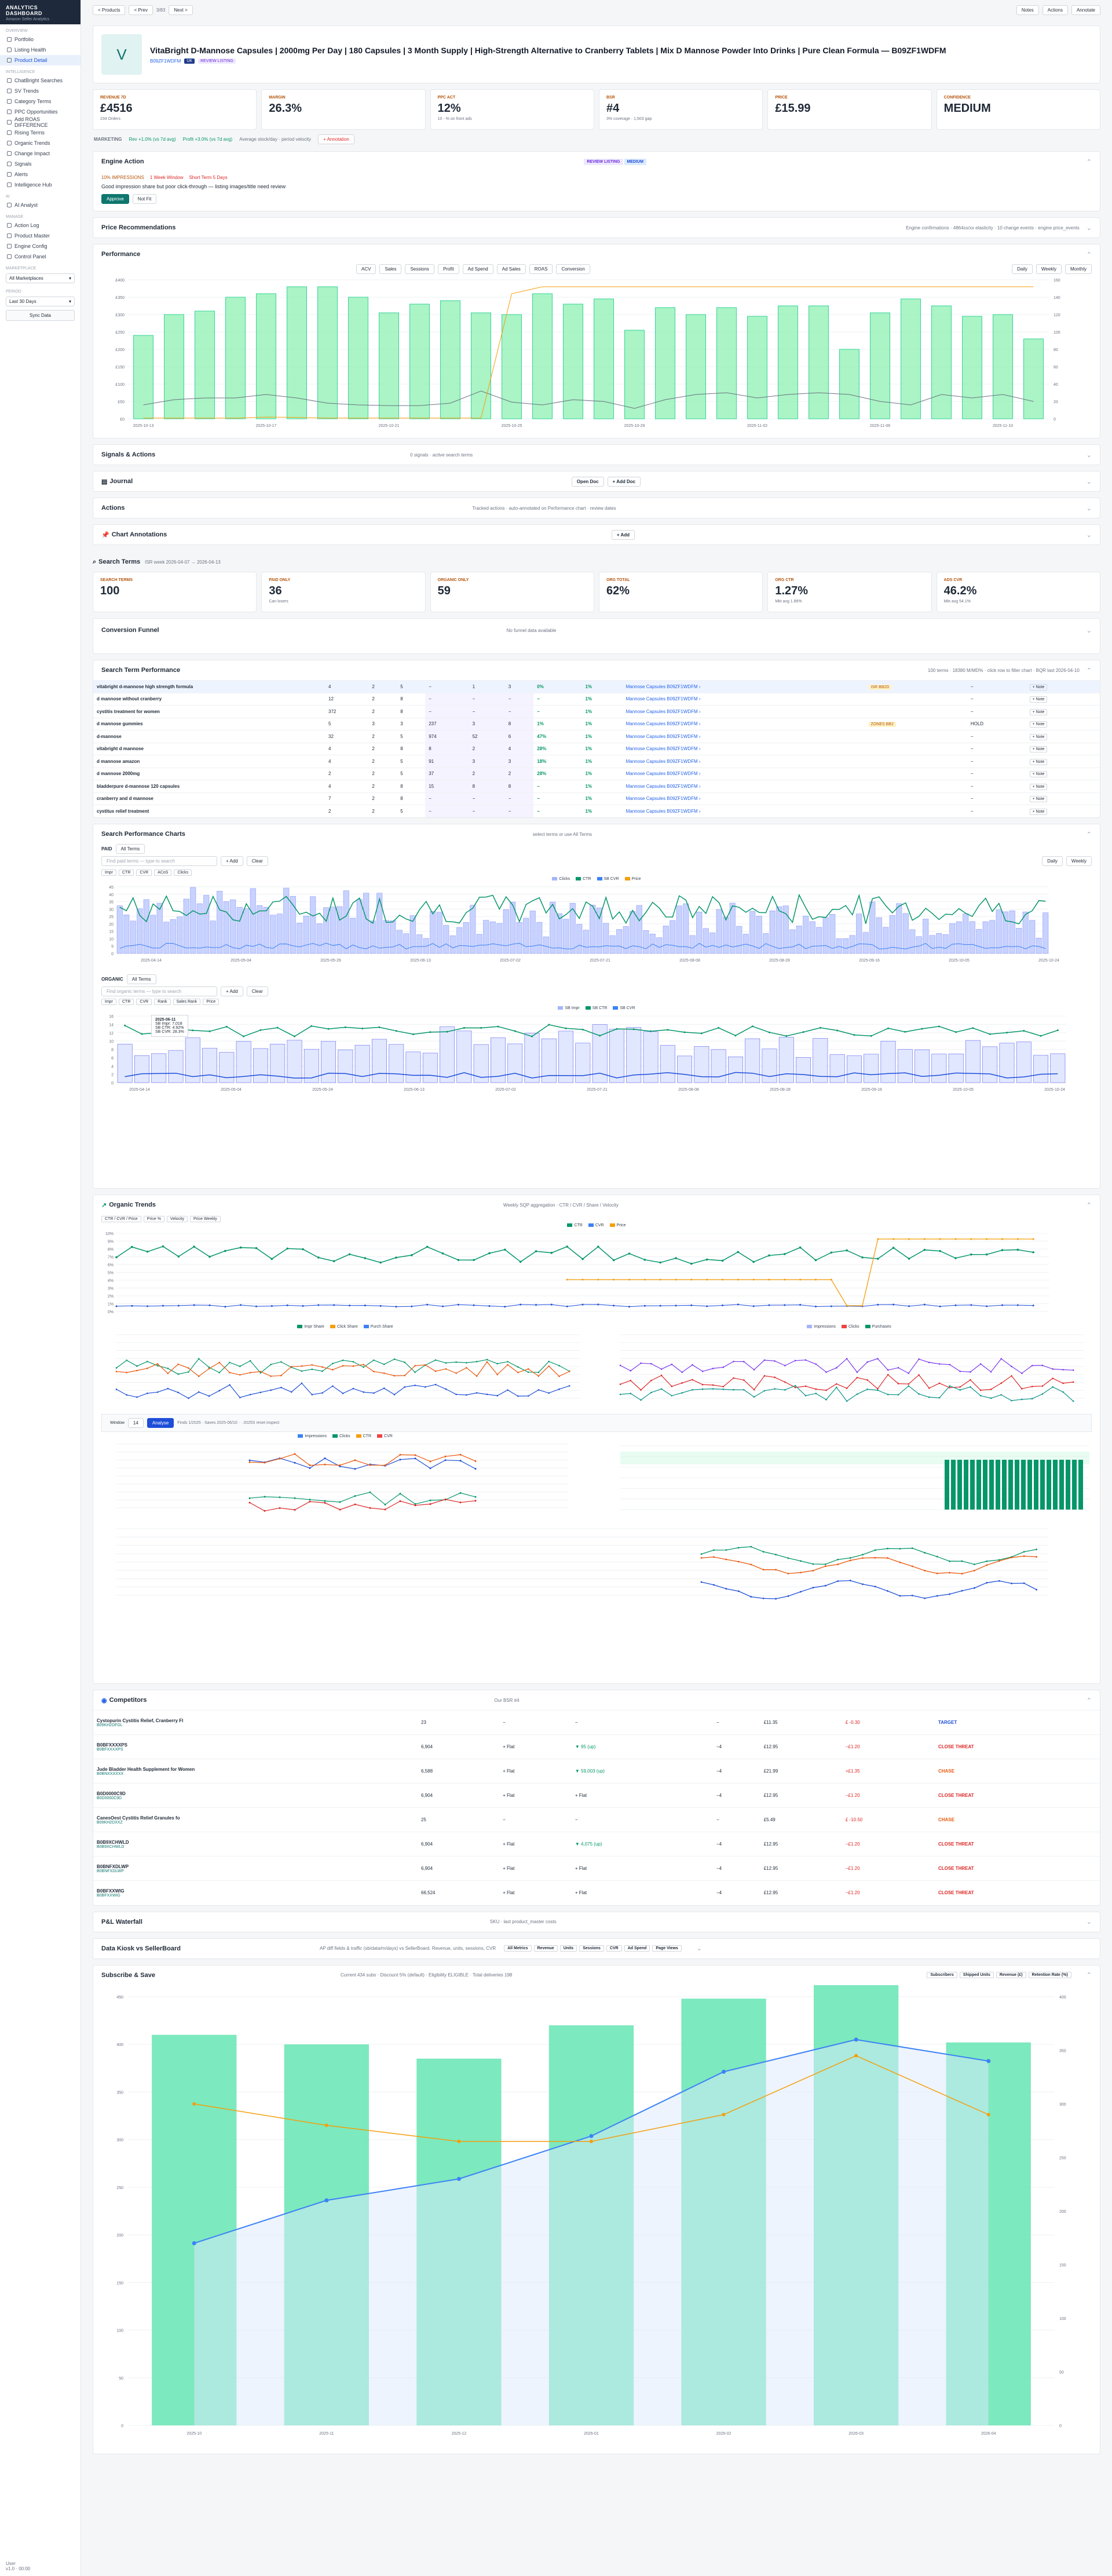 This screenshot has height=2576, width=1112. Describe the element at coordinates (976, 1975) in the screenshot. I see `toggle-shipped-units: Shipped Units` at that location.